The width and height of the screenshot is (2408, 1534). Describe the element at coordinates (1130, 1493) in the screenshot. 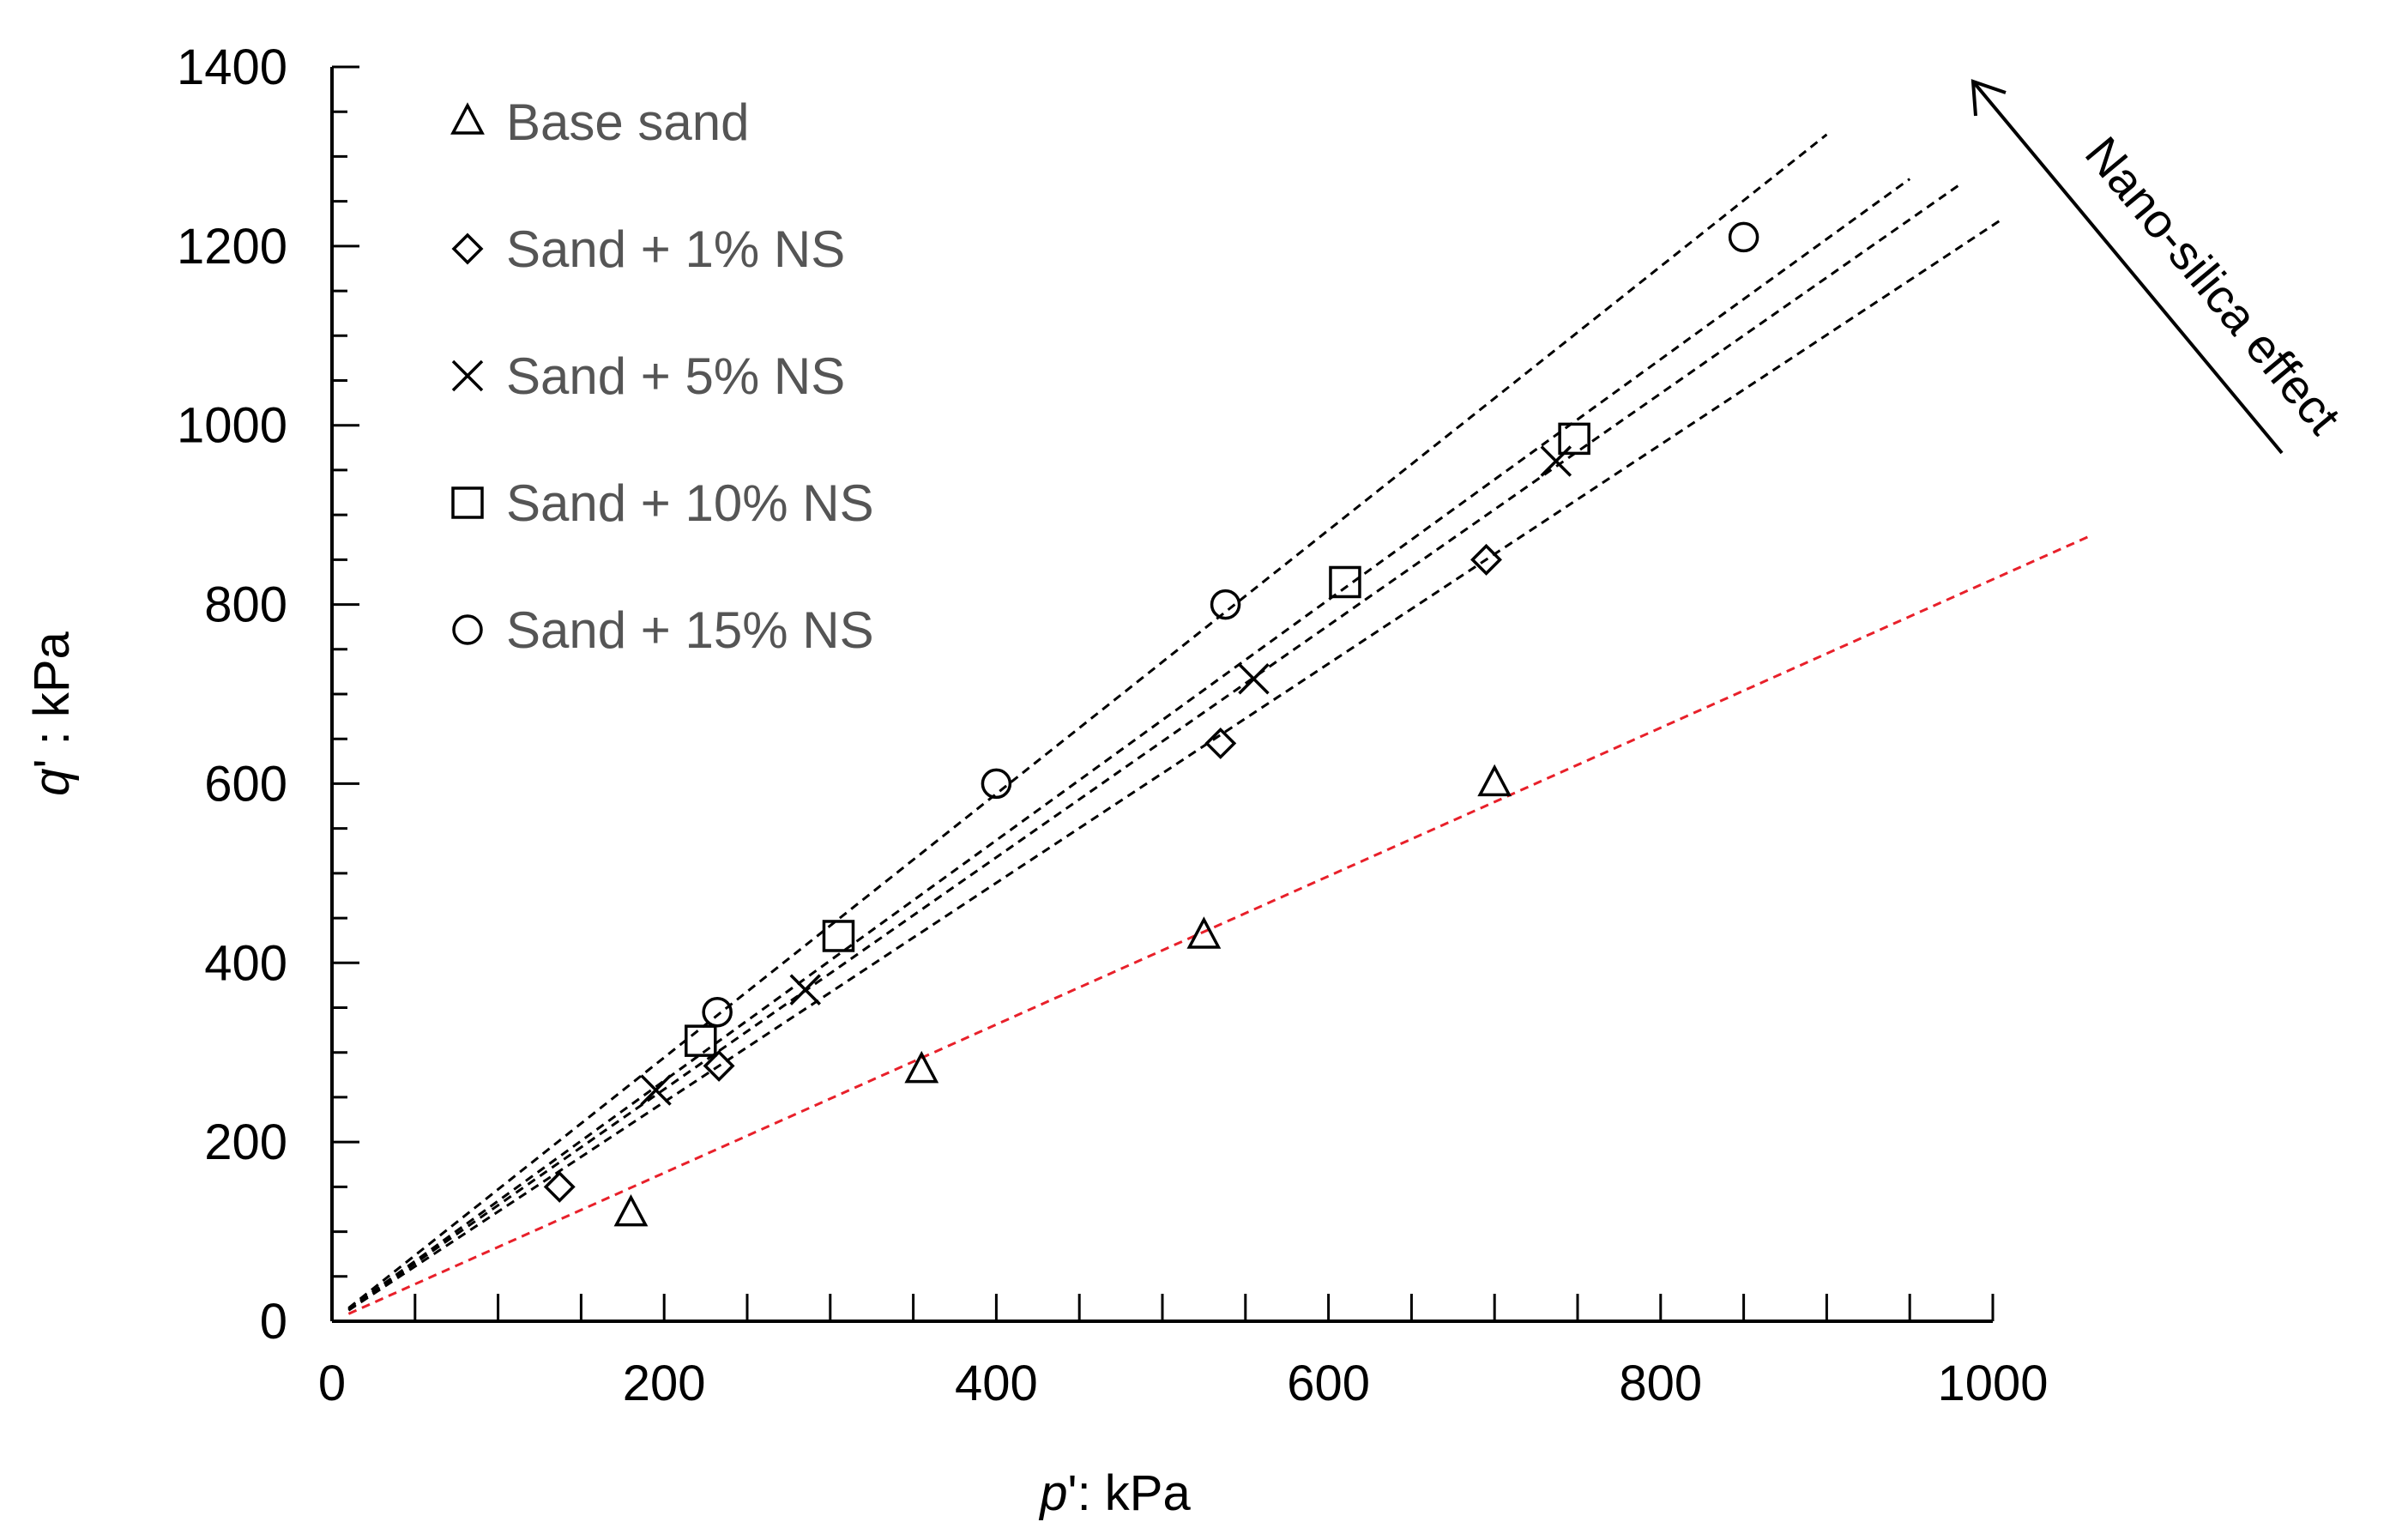

I see `x-axis-unit: ': kPa` at that location.